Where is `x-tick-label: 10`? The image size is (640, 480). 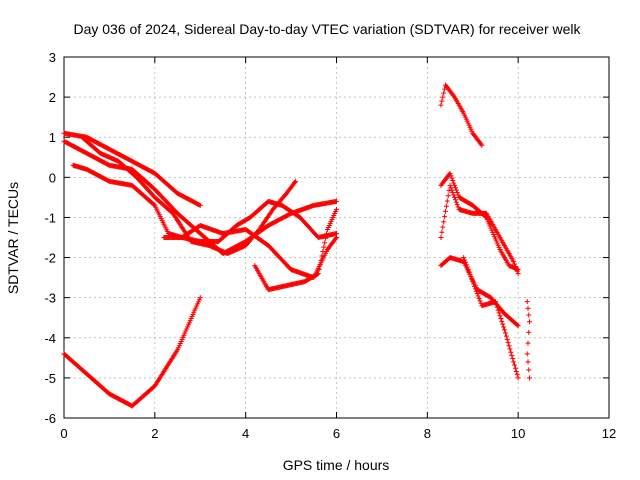 x-tick-label: 10 is located at coordinates (518, 433).